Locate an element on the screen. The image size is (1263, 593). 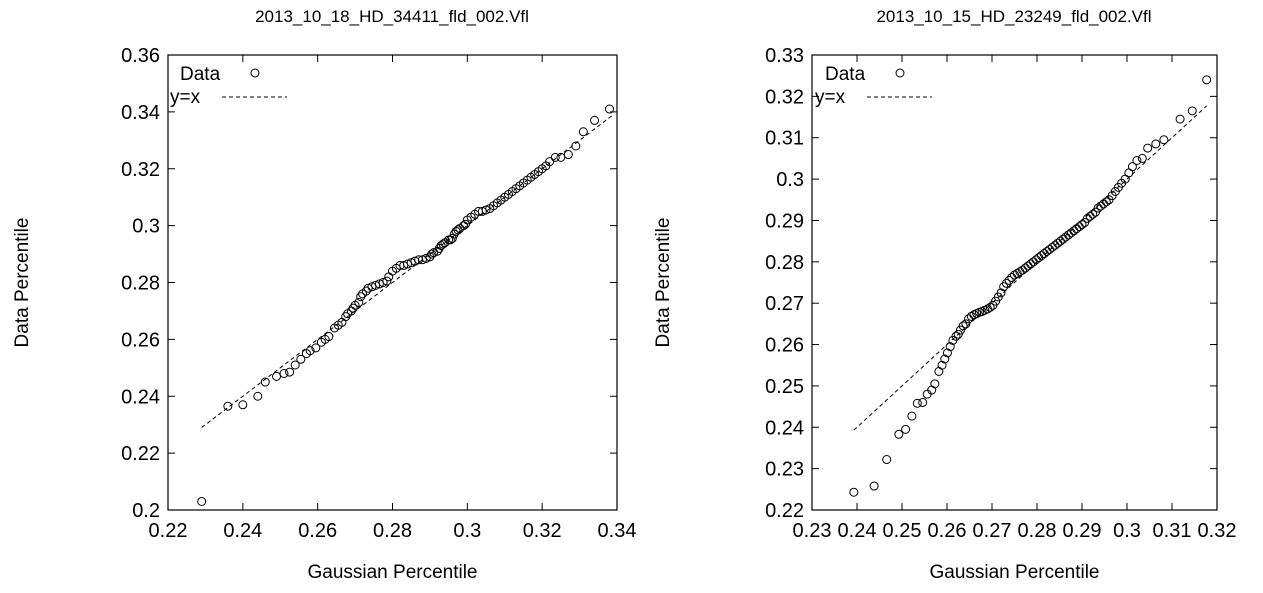
x-tick-label: 0.22 is located at coordinates (168, 531).